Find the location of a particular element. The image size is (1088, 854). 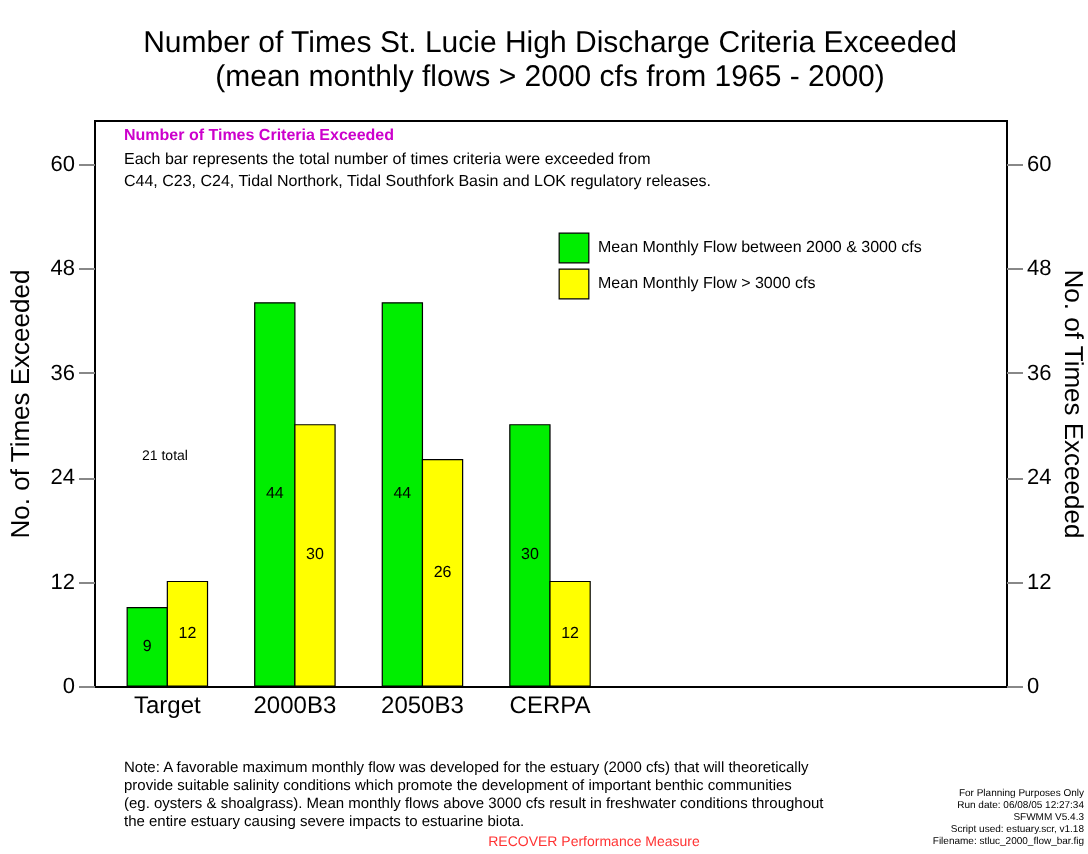

annotation: C44, C23, C24, Tidal Northork, Tidal Southfork Basin and LOK regulatory releases. is located at coordinates (417, 181).